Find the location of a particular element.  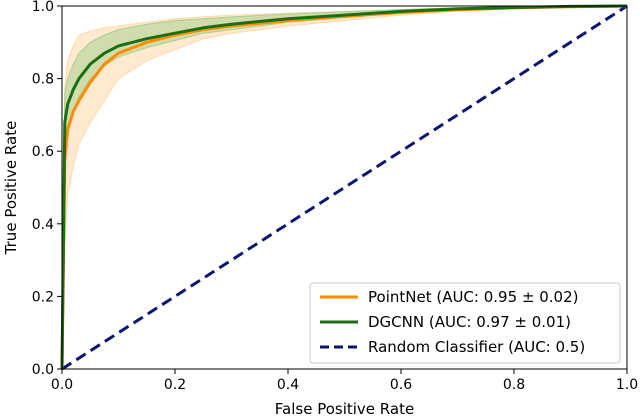

x-axis-ticks: 0.0 0.2 0.4 0.6 0.8 1.0 is located at coordinates (344, 381).